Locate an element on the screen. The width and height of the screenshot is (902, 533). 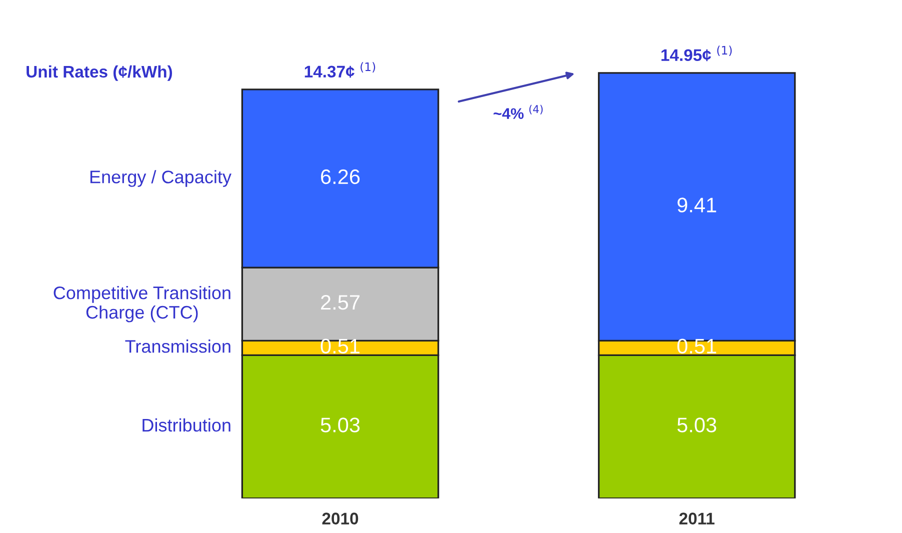
total-label: 14.95¢ $^{(1)}$ is located at coordinates (696, 54).